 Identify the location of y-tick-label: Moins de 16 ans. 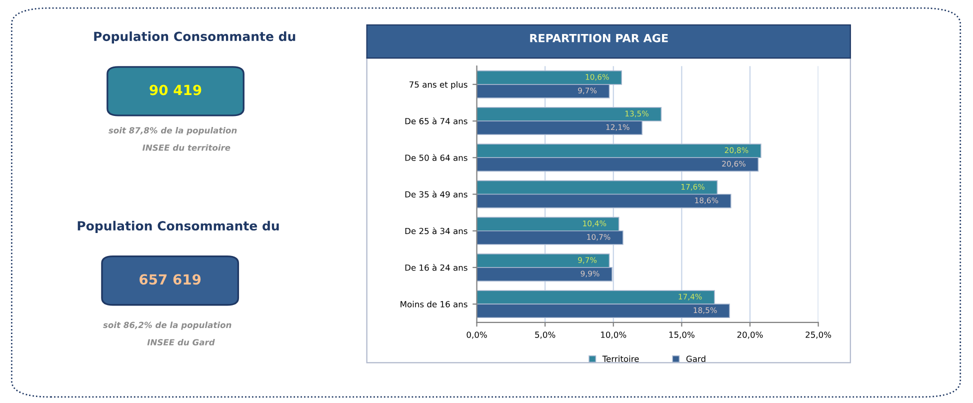
(434, 304).